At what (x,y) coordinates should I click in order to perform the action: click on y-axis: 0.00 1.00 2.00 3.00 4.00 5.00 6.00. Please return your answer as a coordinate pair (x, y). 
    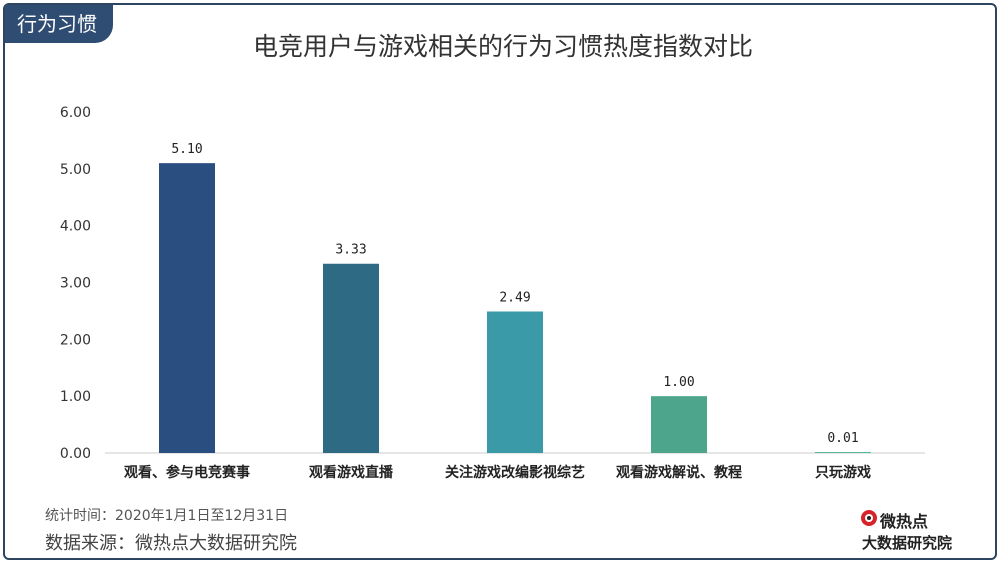
    Looking at the image, I should click on (75, 283).